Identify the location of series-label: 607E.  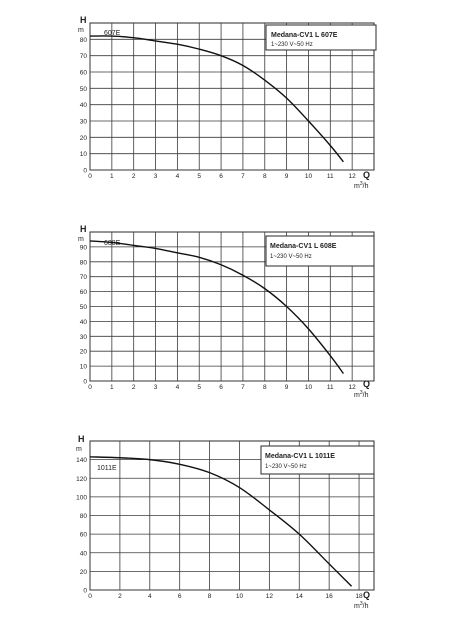
(112, 33).